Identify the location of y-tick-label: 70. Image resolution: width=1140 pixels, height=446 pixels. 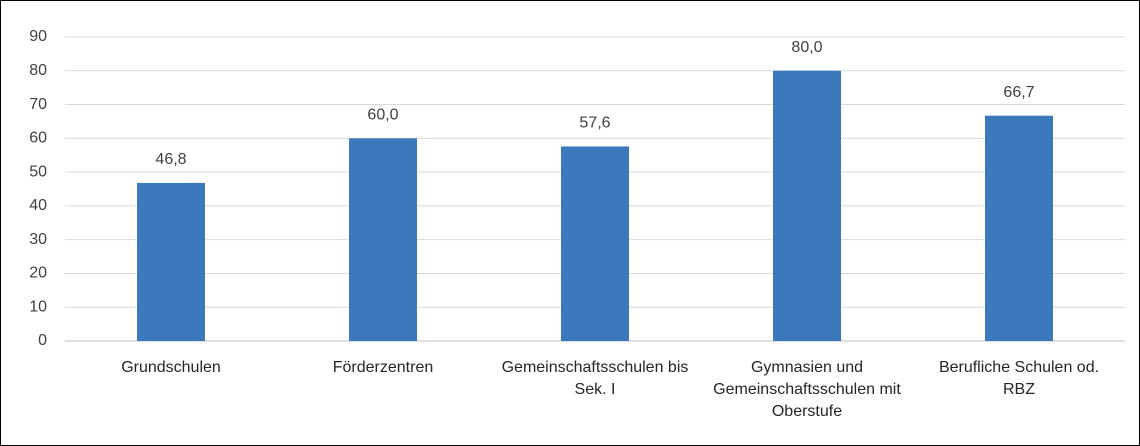
(38, 104).